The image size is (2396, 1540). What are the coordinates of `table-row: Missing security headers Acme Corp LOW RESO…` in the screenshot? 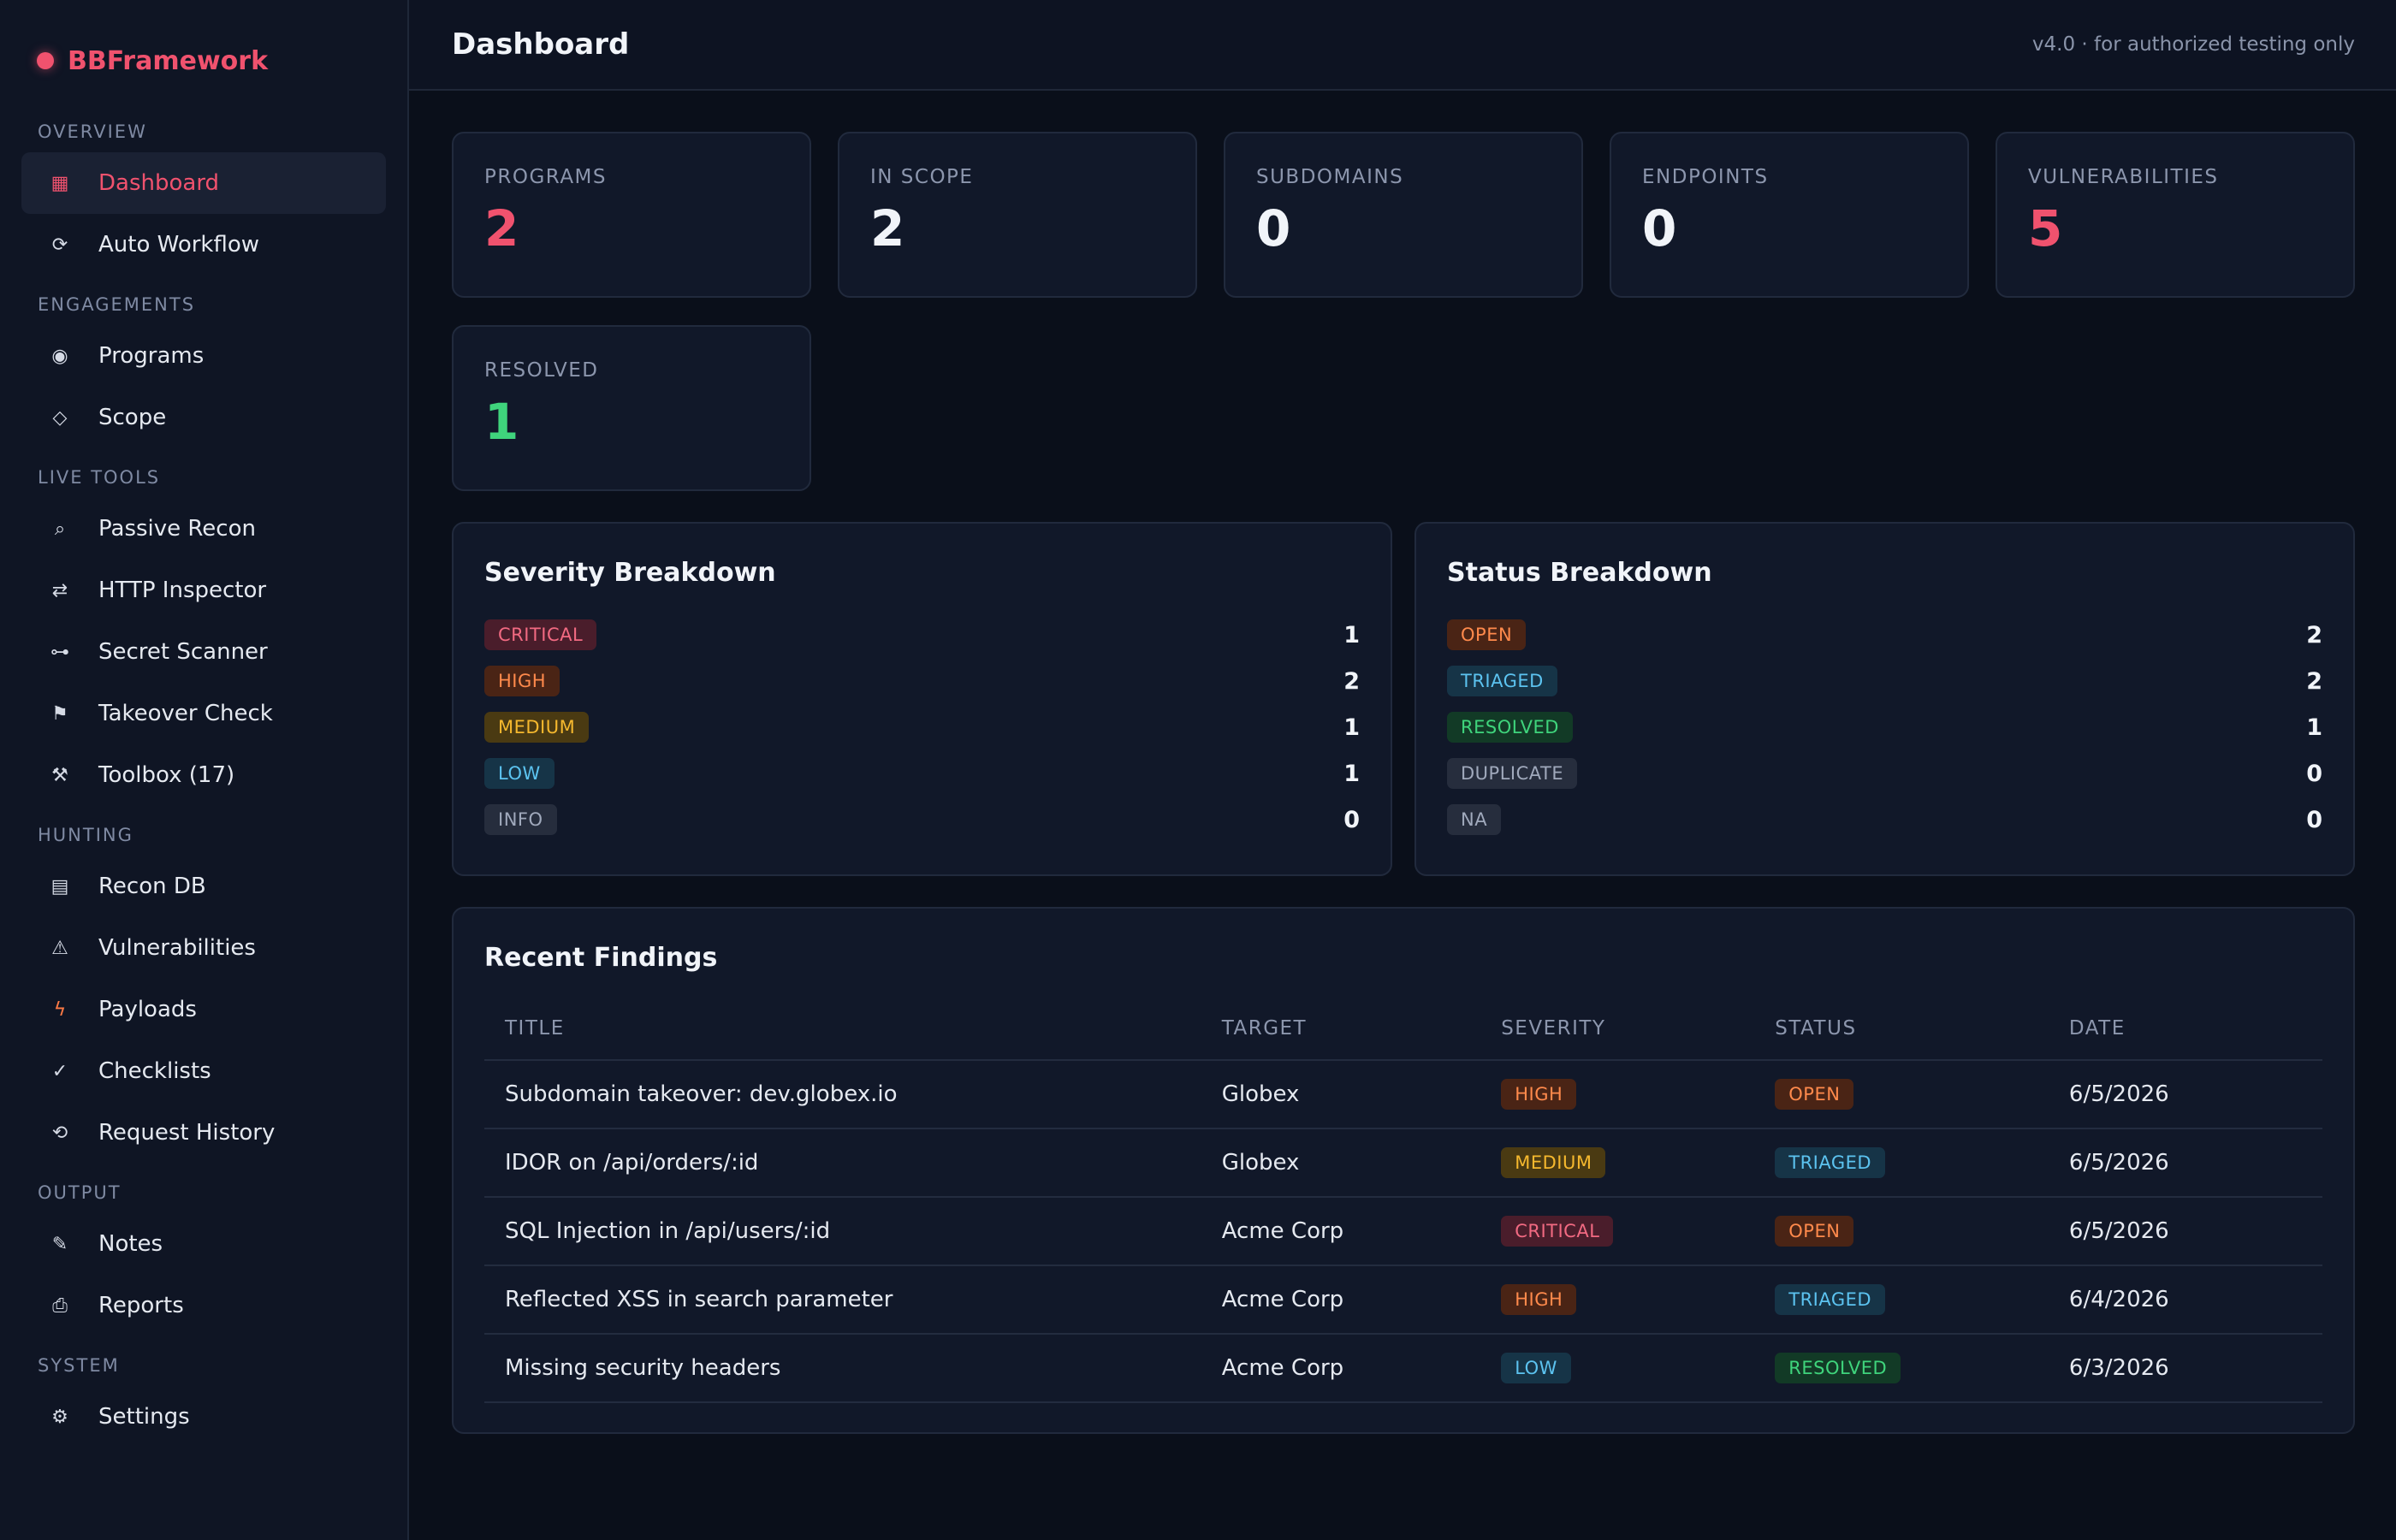 It's located at (1403, 1368).